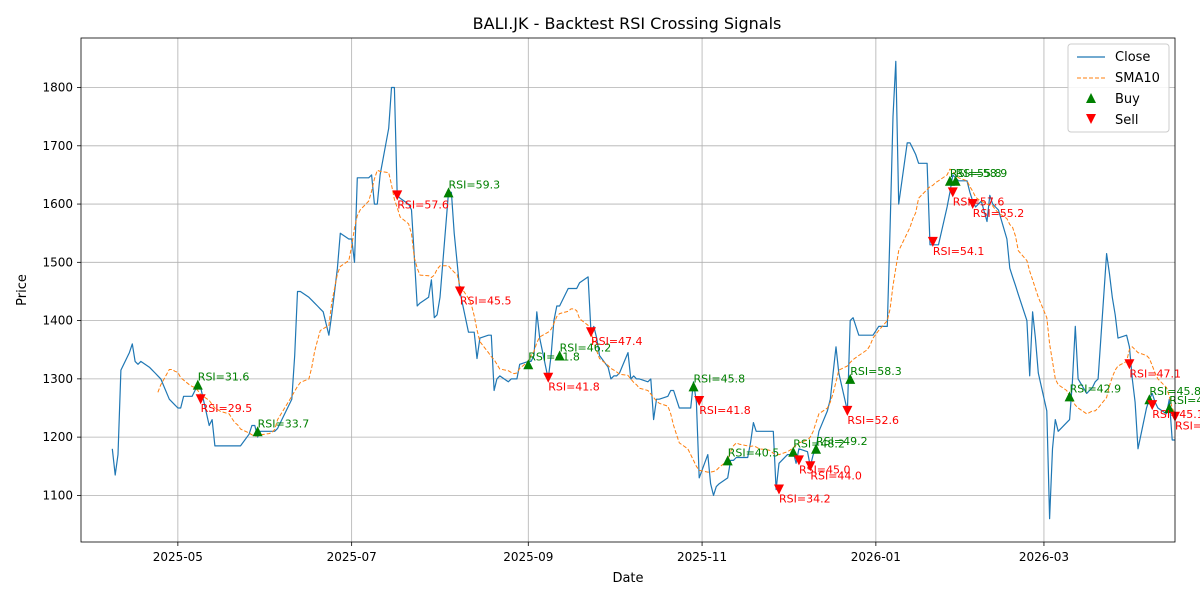 The image size is (1200, 600). I want to click on x-tick-label: 2026-03, so click(1044, 557).